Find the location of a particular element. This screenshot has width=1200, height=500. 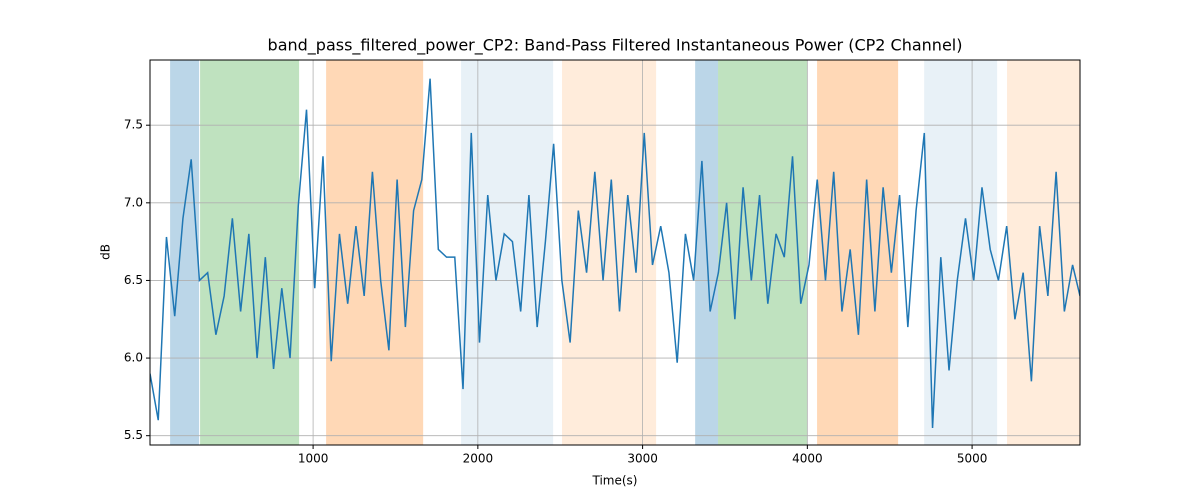

x-tick-label: 2000 is located at coordinates (478, 459).